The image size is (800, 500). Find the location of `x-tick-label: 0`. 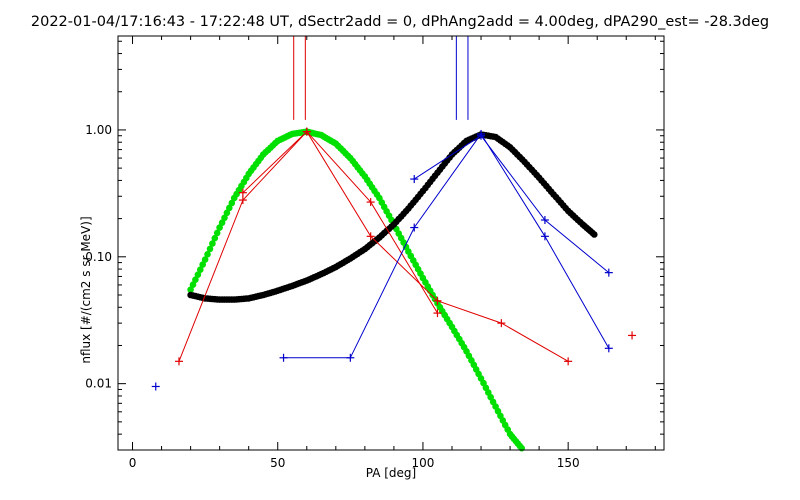

x-tick-label: 0 is located at coordinates (133, 463).